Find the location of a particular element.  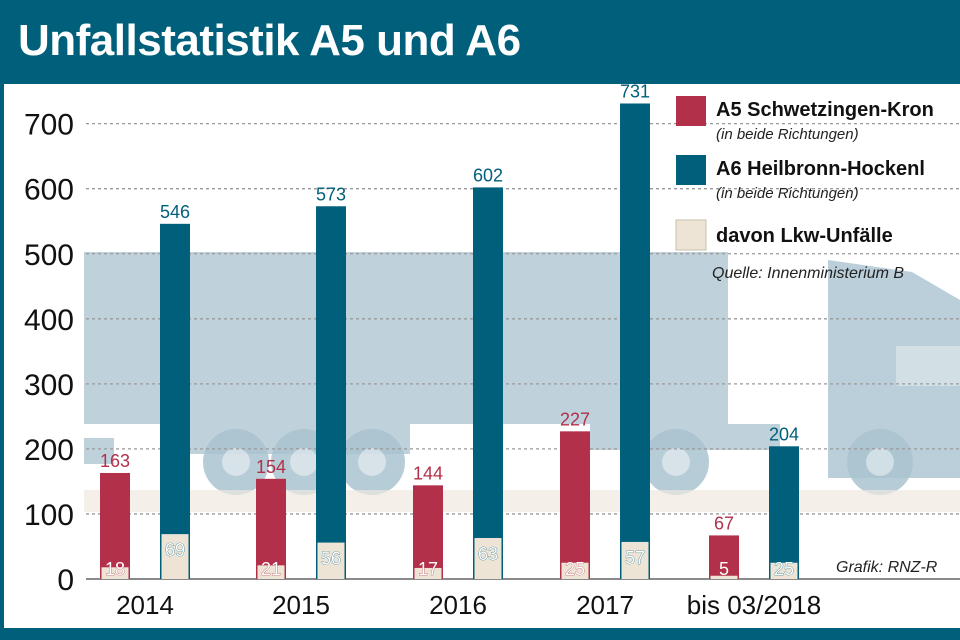

a6-value-label: 731 is located at coordinates (635, 91).